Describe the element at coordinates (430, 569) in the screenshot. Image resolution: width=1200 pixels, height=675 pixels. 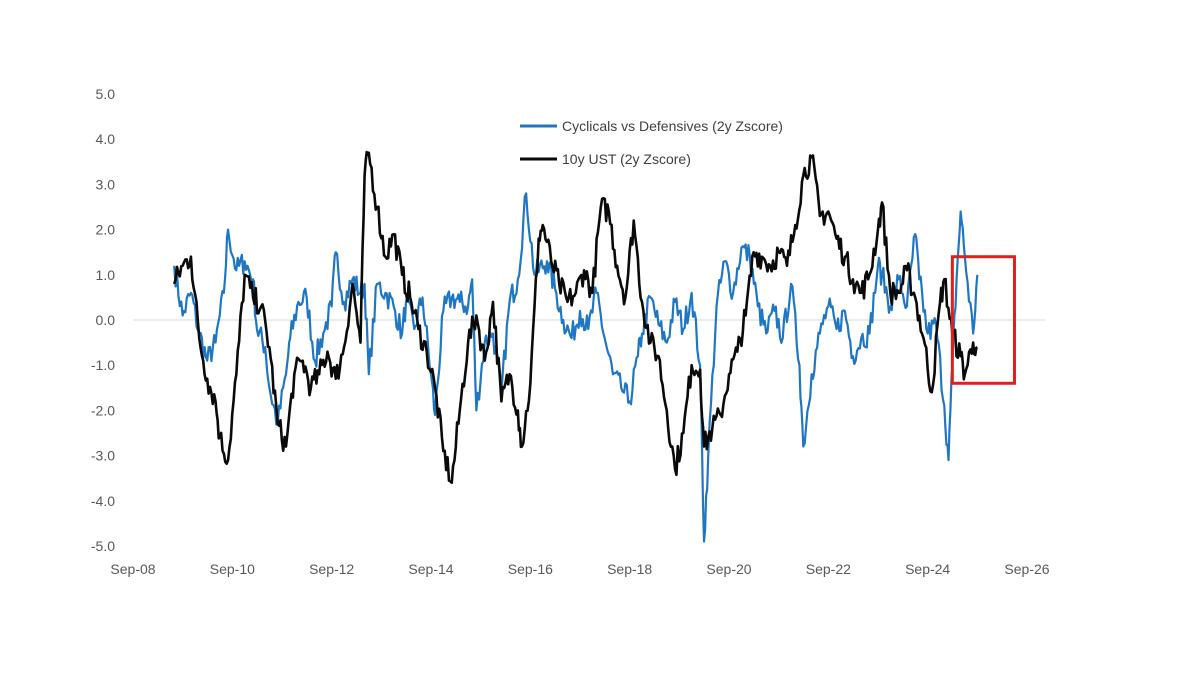
I see `x-tick-label: Sep-14` at that location.